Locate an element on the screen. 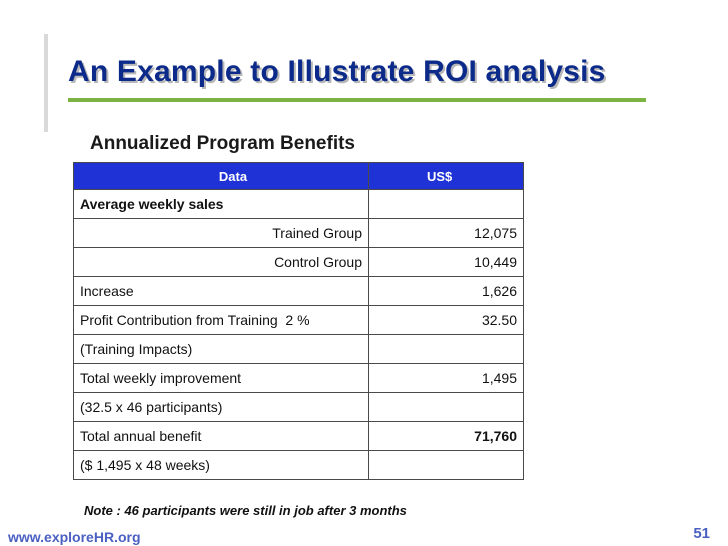 The image size is (728, 546). row-label: Total weekly improvement is located at coordinates (221, 378).